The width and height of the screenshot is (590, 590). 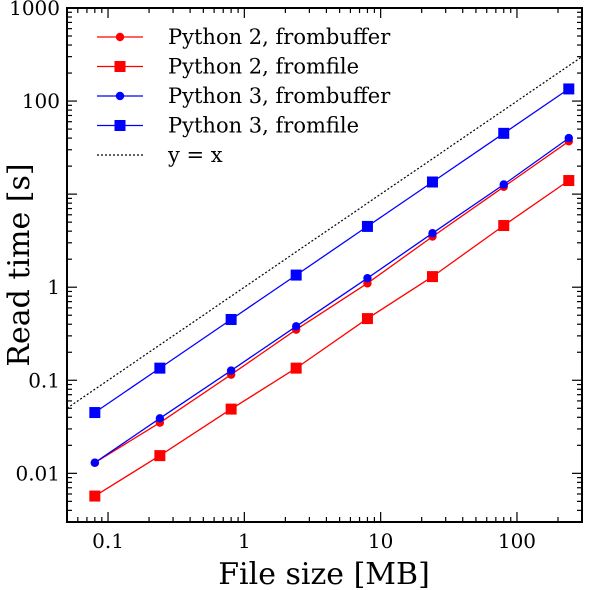 I want to click on legend-entry-0: Python 2, frombuffer, so click(x=244, y=37).